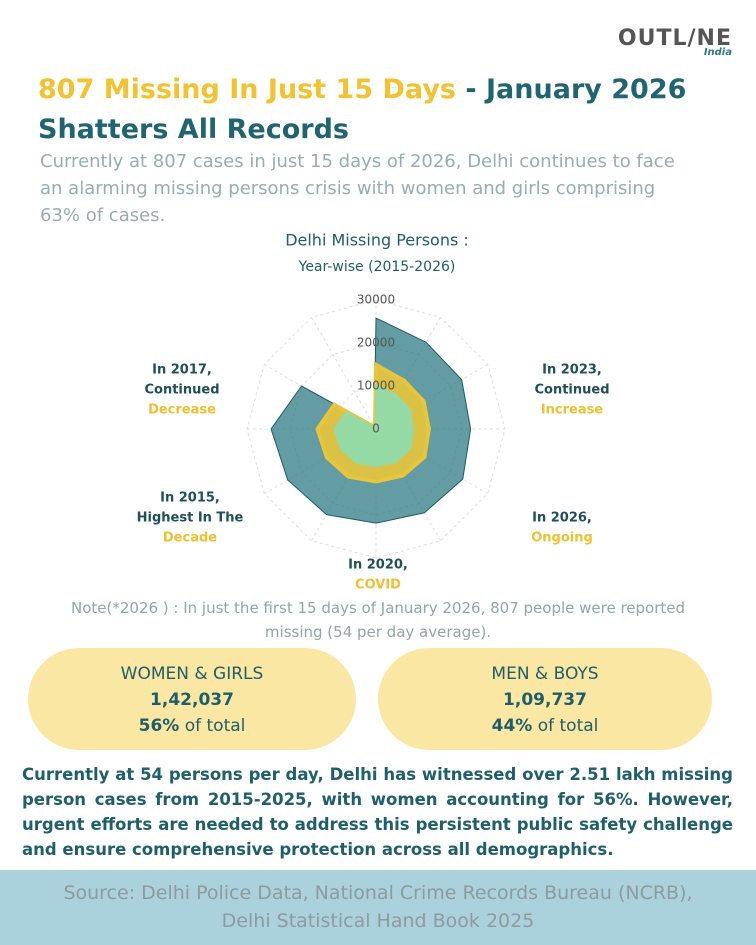 The width and height of the screenshot is (756, 945). What do you see at coordinates (378, 565) in the screenshot?
I see `annotation-line: In 2020,` at bounding box center [378, 565].